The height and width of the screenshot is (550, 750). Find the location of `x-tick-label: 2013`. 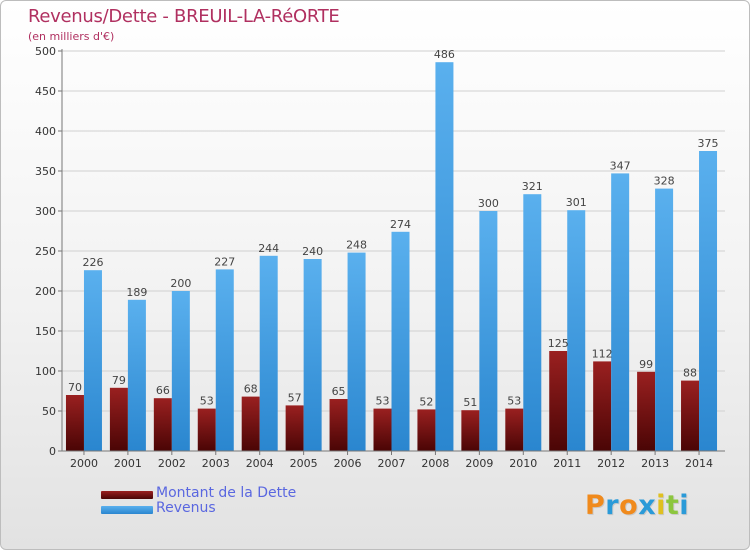

x-tick-label: 2013 is located at coordinates (655, 463).